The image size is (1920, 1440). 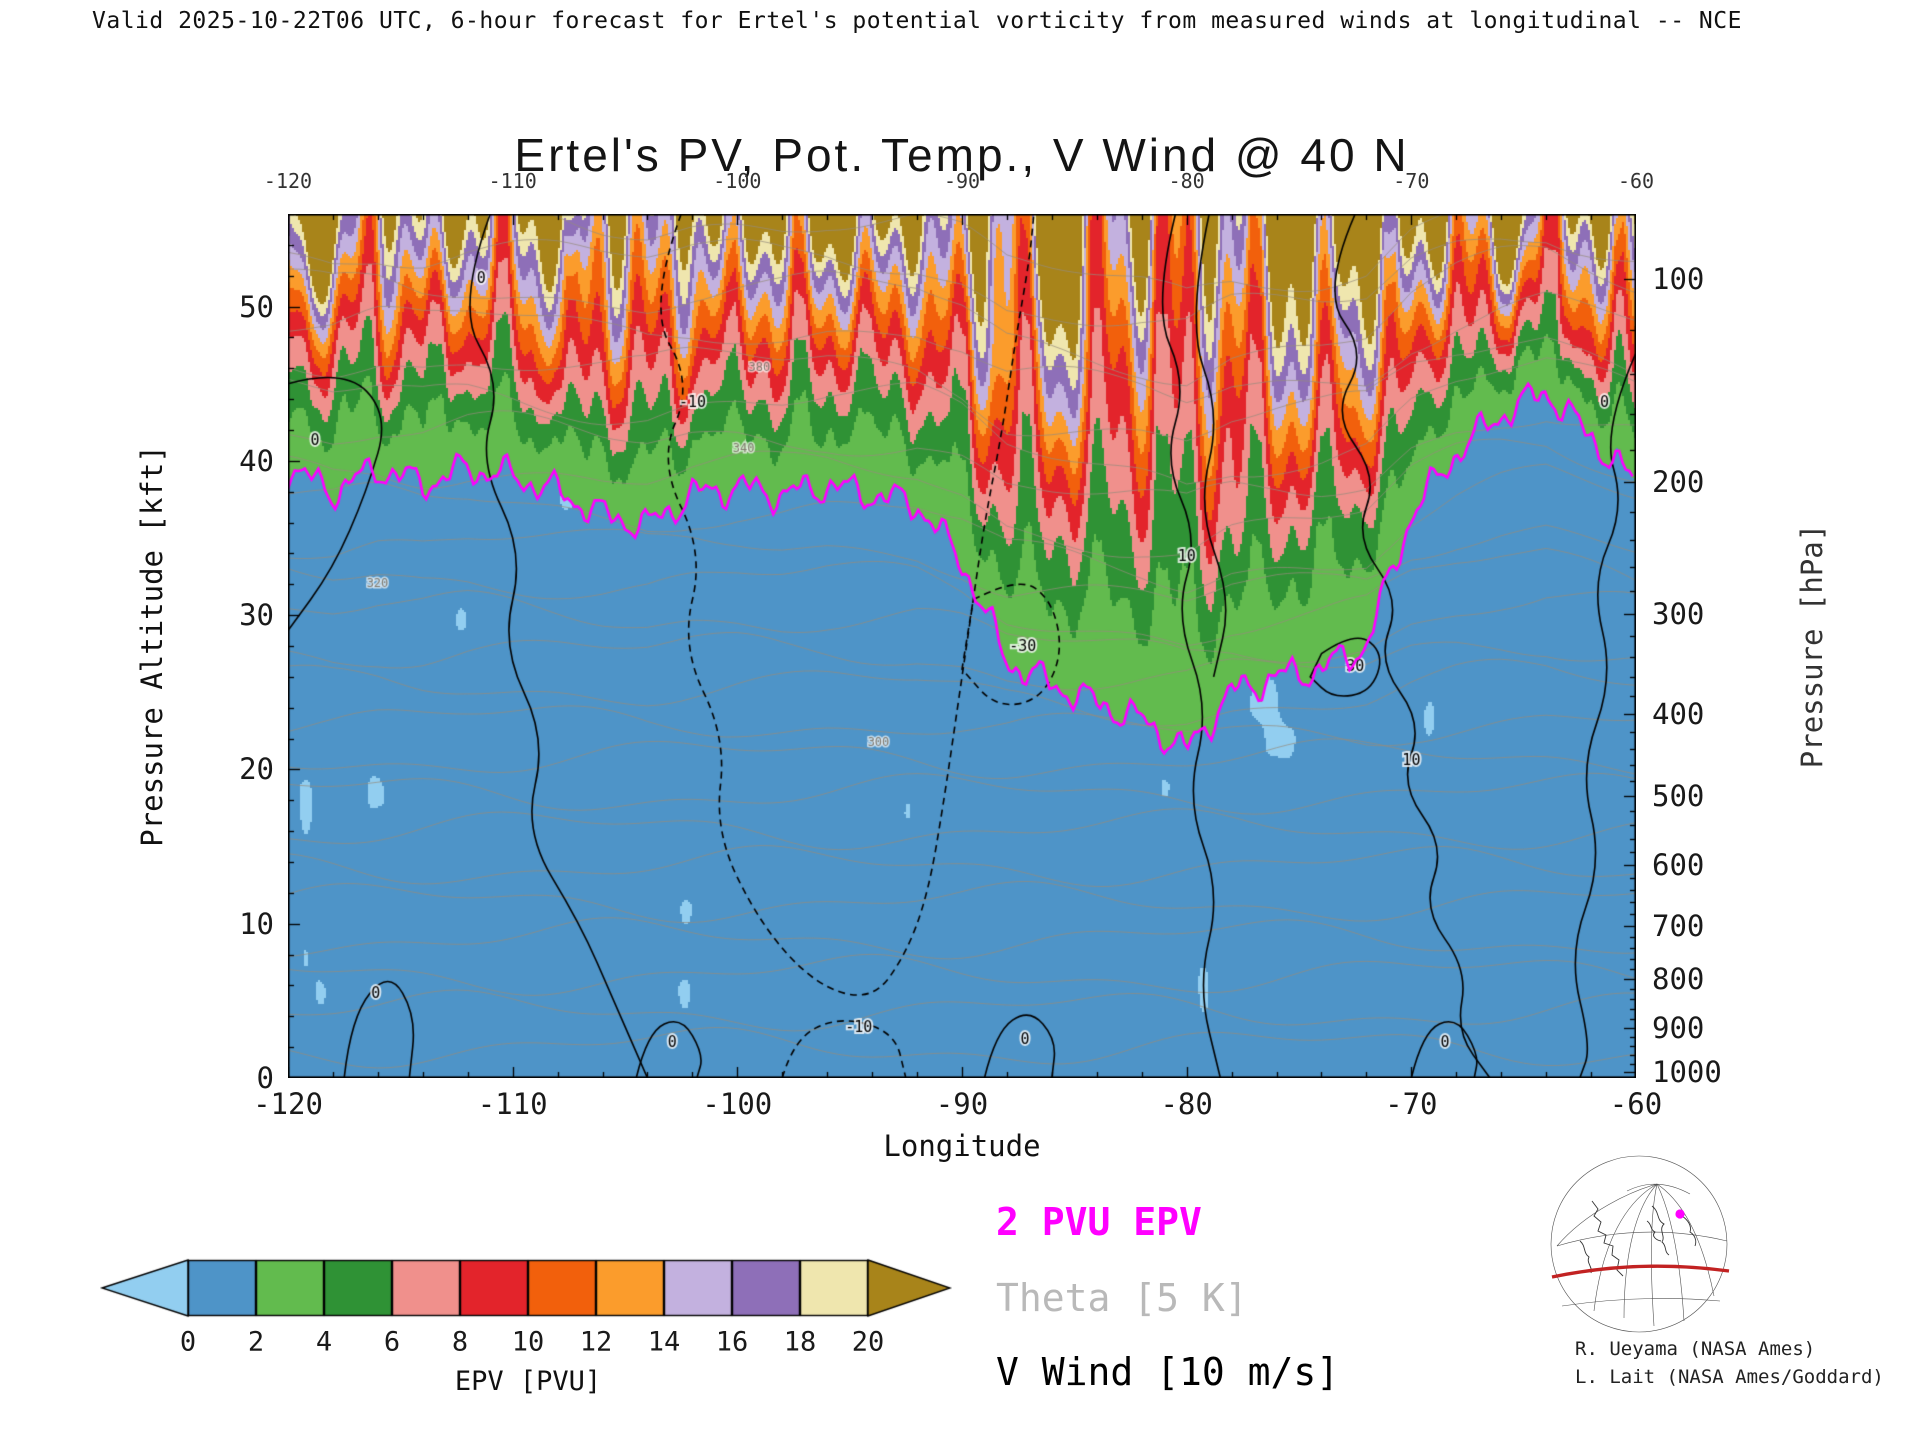 What do you see at coordinates (288, 1104) in the screenshot?
I see `x-tick-label: -120` at bounding box center [288, 1104].